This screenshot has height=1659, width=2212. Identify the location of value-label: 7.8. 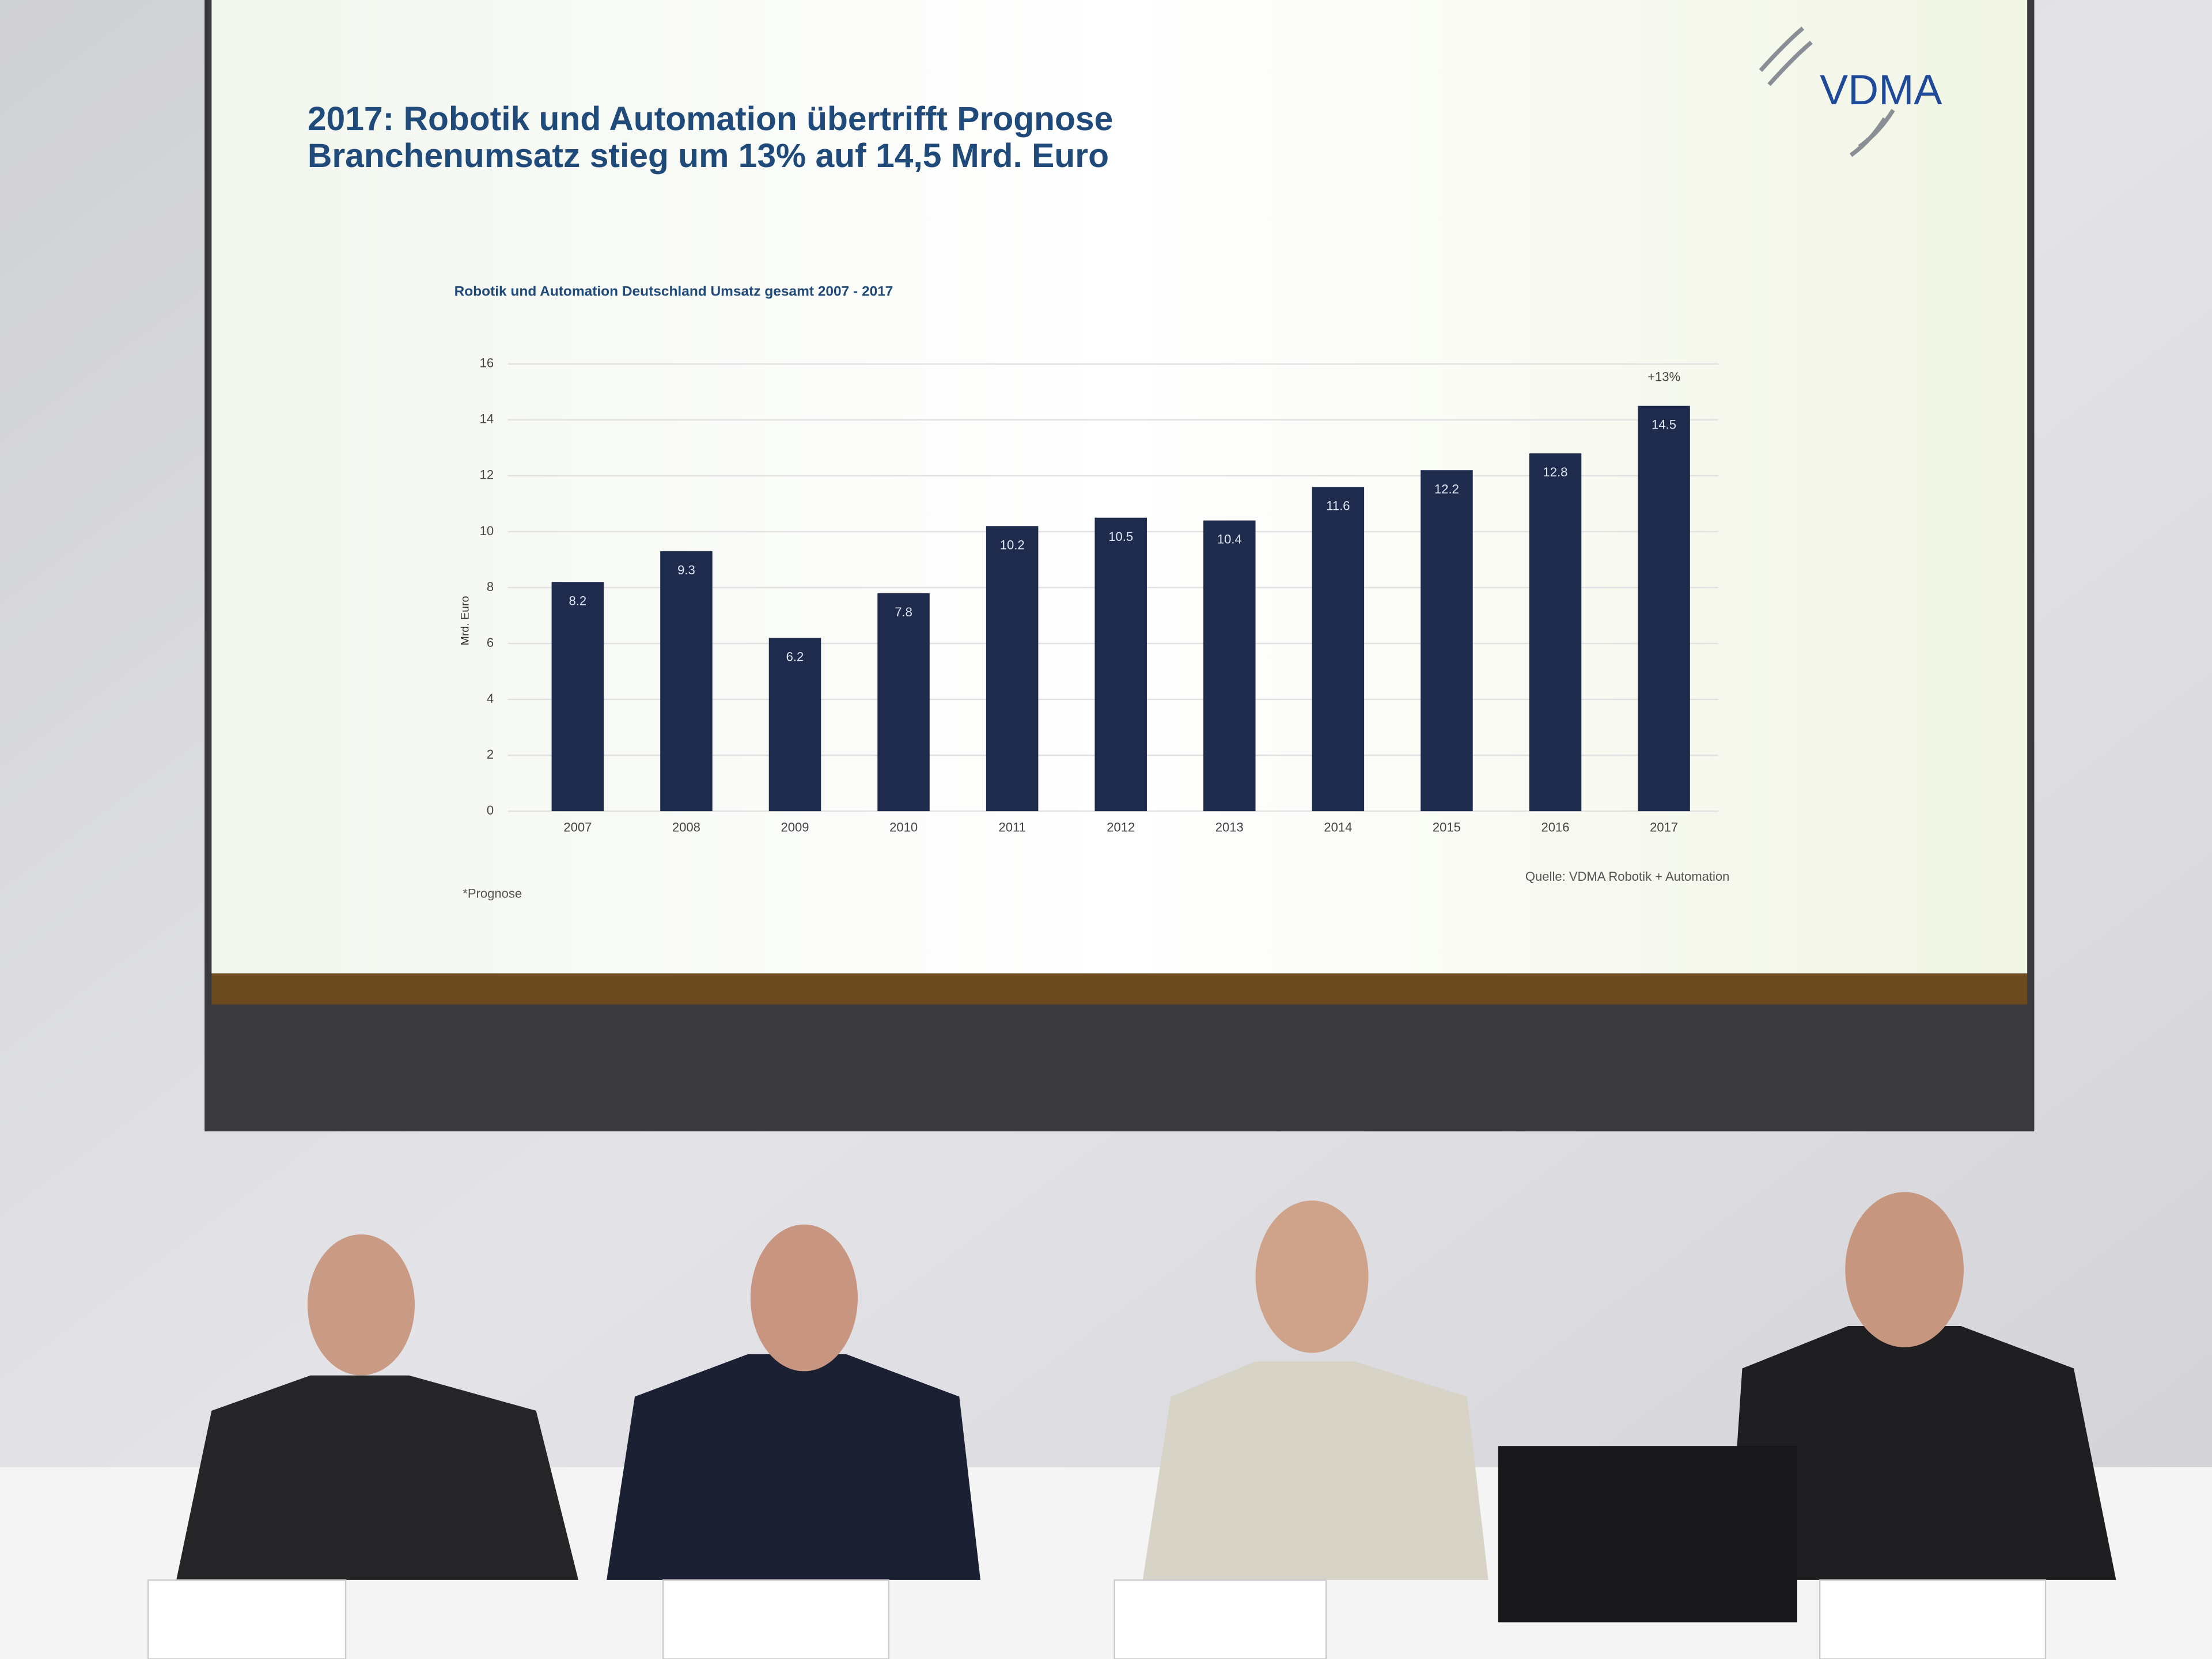
(903, 612).